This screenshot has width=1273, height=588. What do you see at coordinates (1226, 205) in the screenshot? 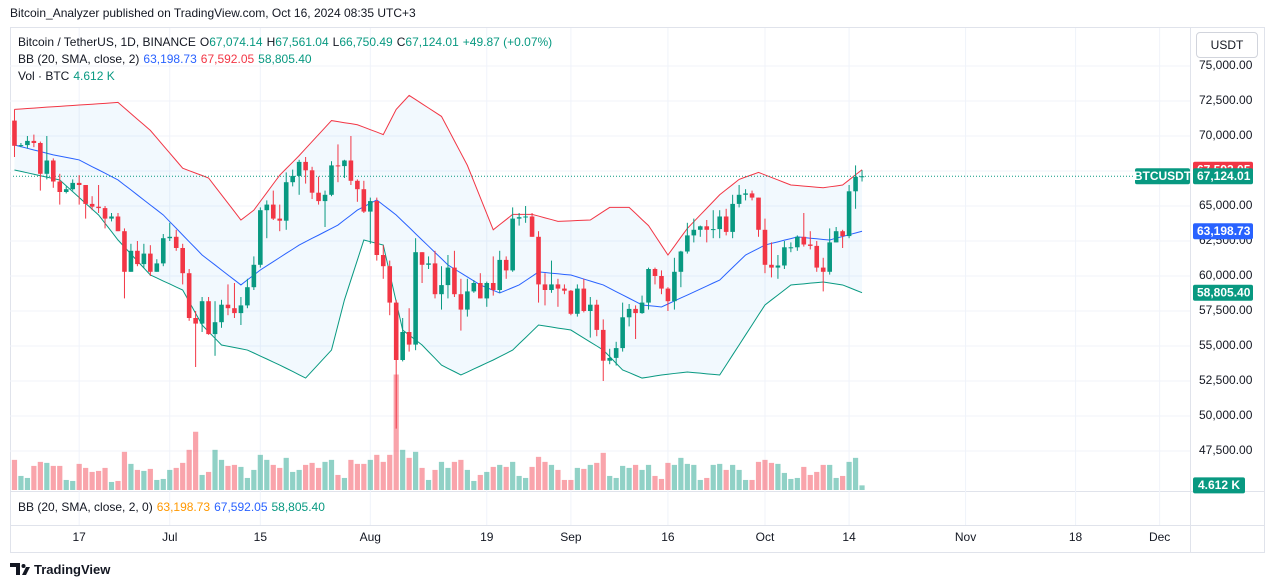
I see `y-tick-label: 65,000.00` at bounding box center [1226, 205].